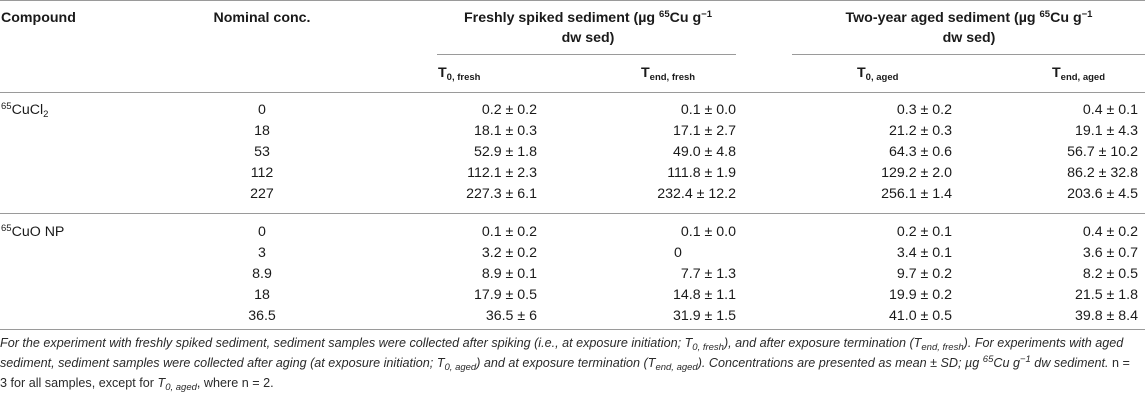  What do you see at coordinates (924, 232) in the screenshot?
I see `table-cell-t0-aged: 0.2 ± 0.1` at bounding box center [924, 232].